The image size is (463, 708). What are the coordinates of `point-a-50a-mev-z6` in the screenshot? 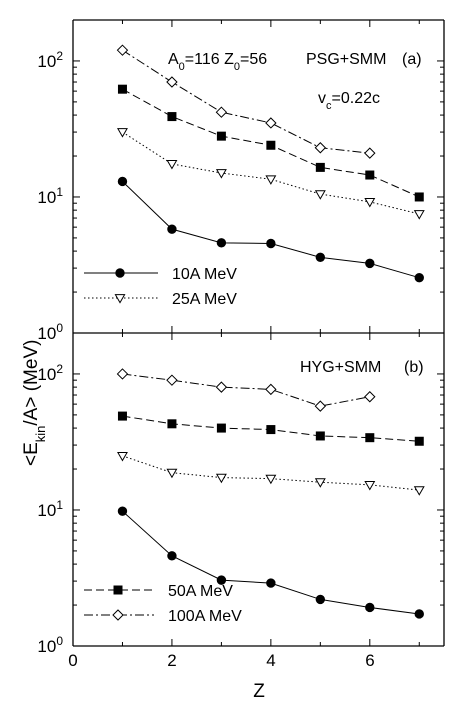 It's located at (370, 175).